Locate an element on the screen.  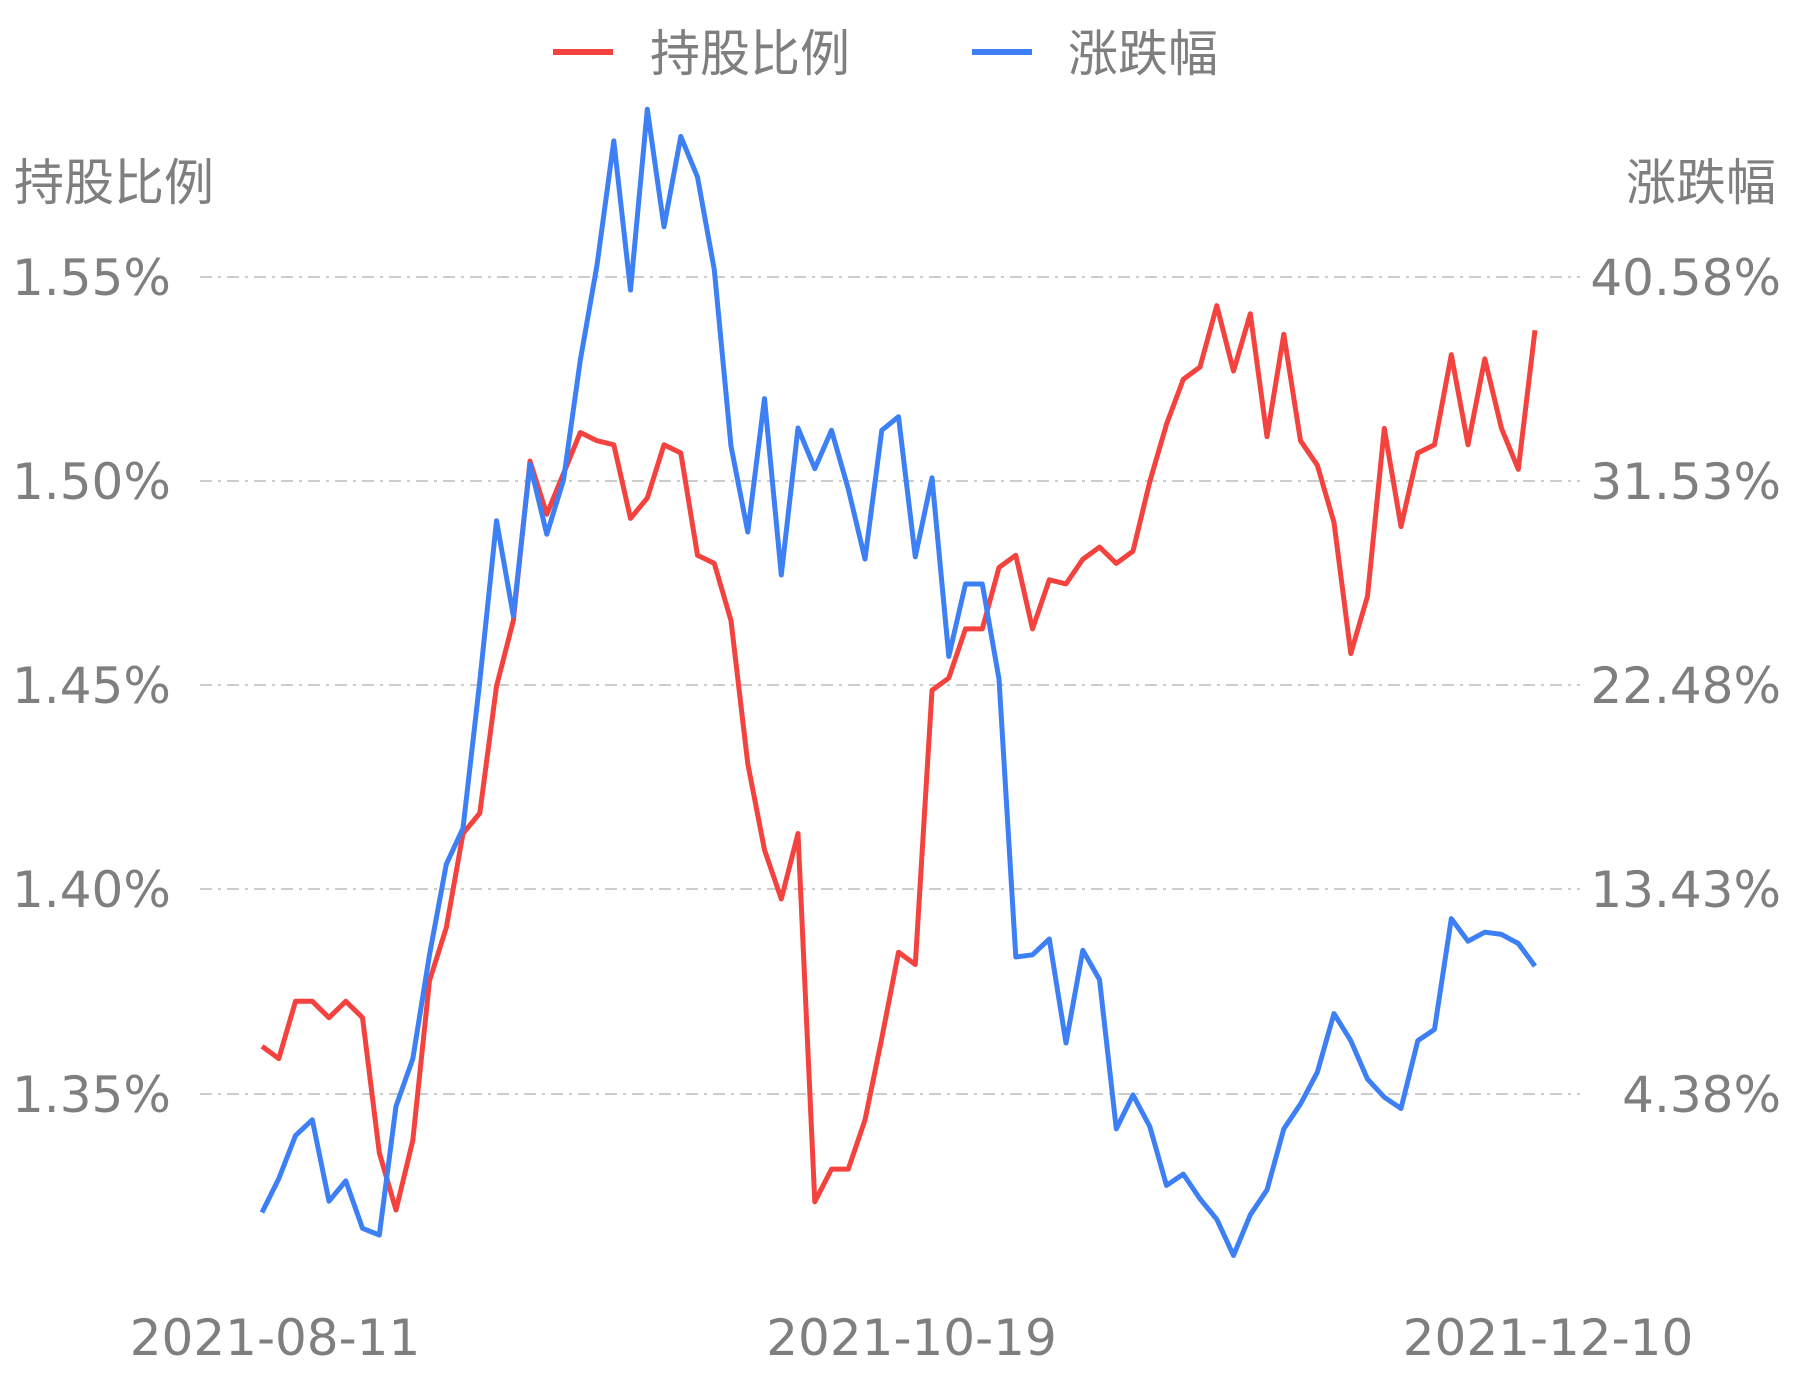
y-right-tick-label: 22.48% is located at coordinates (1685, 686).